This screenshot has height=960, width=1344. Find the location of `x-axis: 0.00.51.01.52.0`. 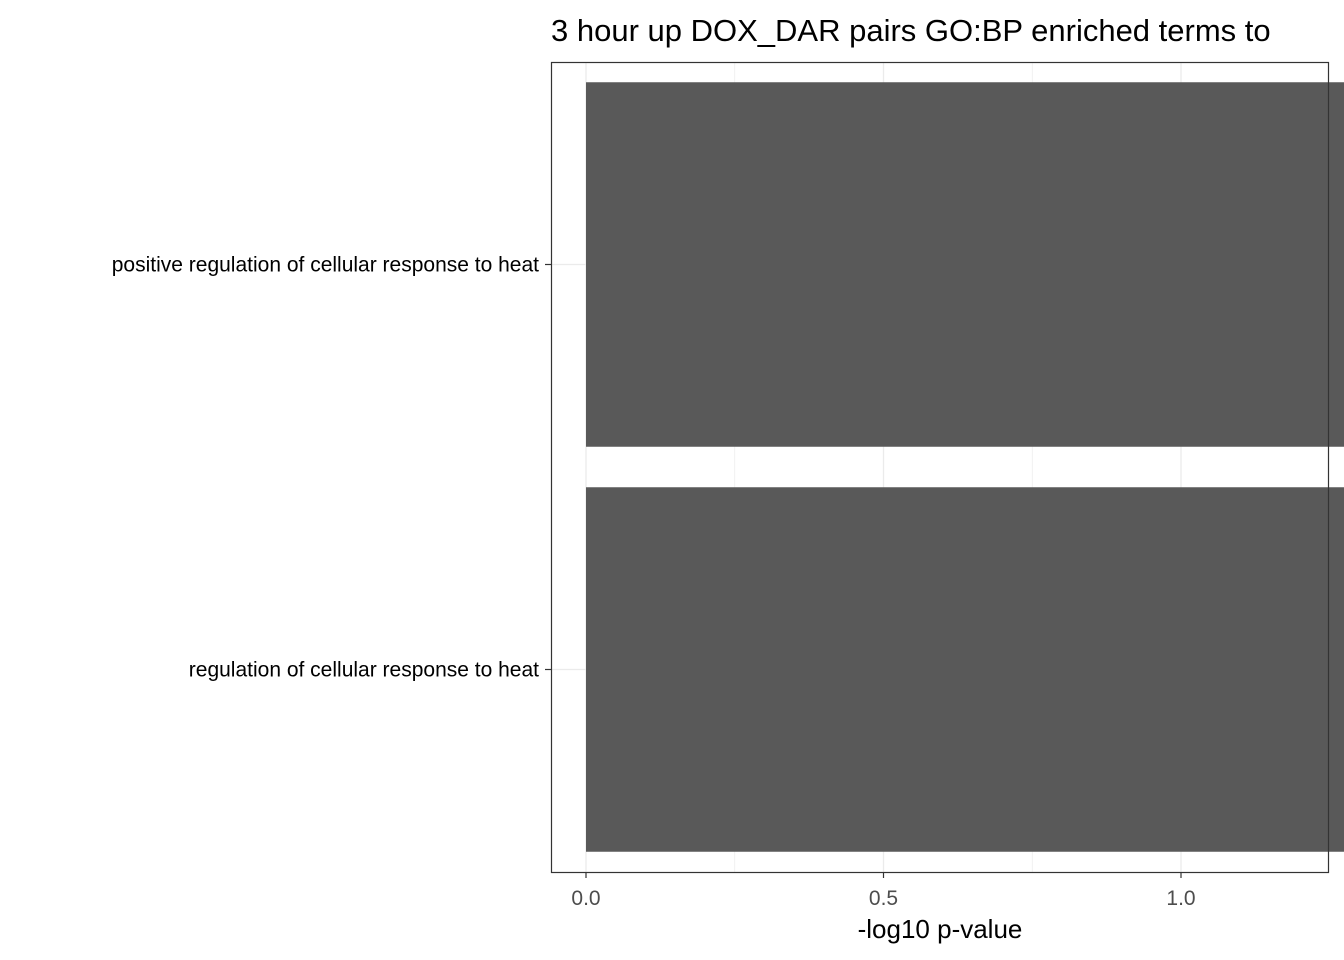

x-axis: 0.00.51.01.52.0 is located at coordinates (883, 891).